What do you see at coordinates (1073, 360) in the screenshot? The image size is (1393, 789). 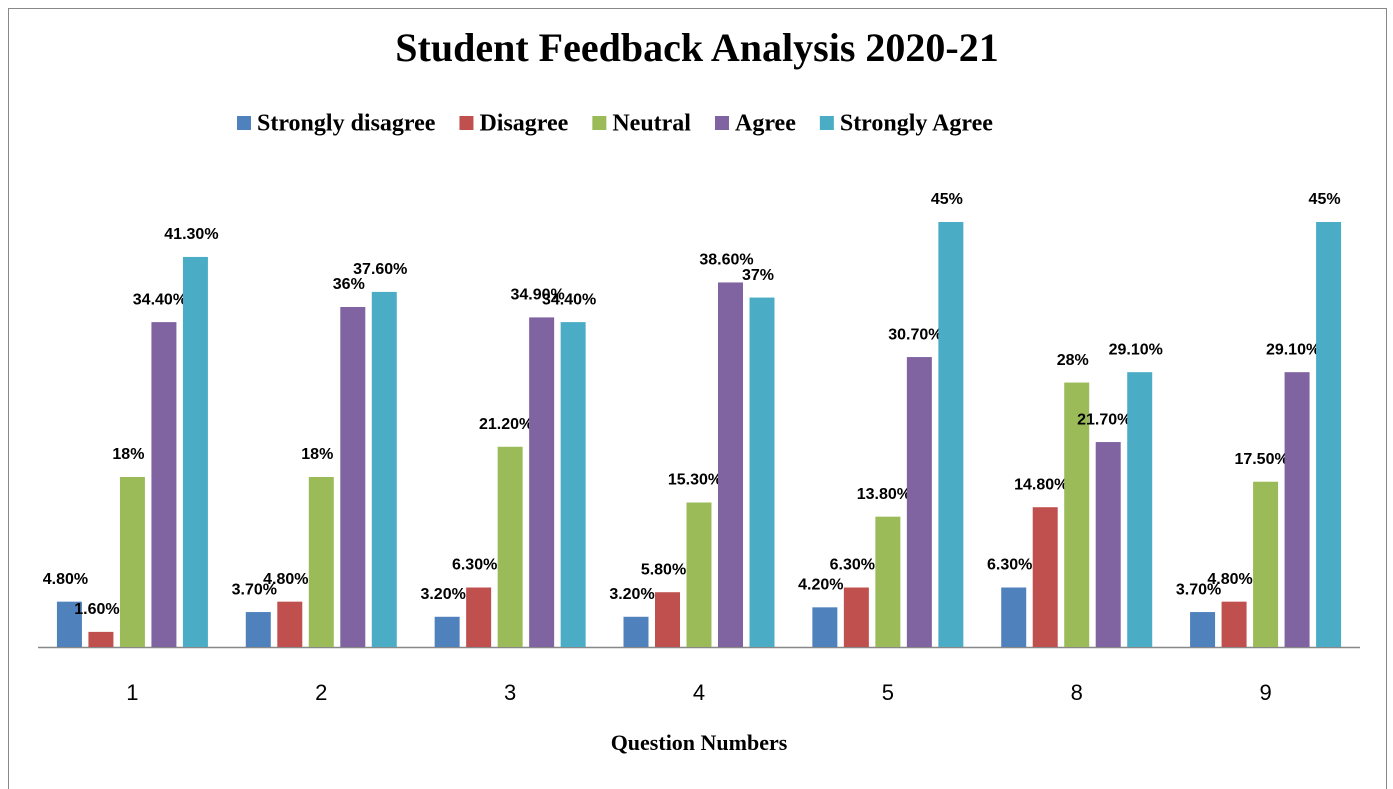 I see `value-label: 28%` at bounding box center [1073, 360].